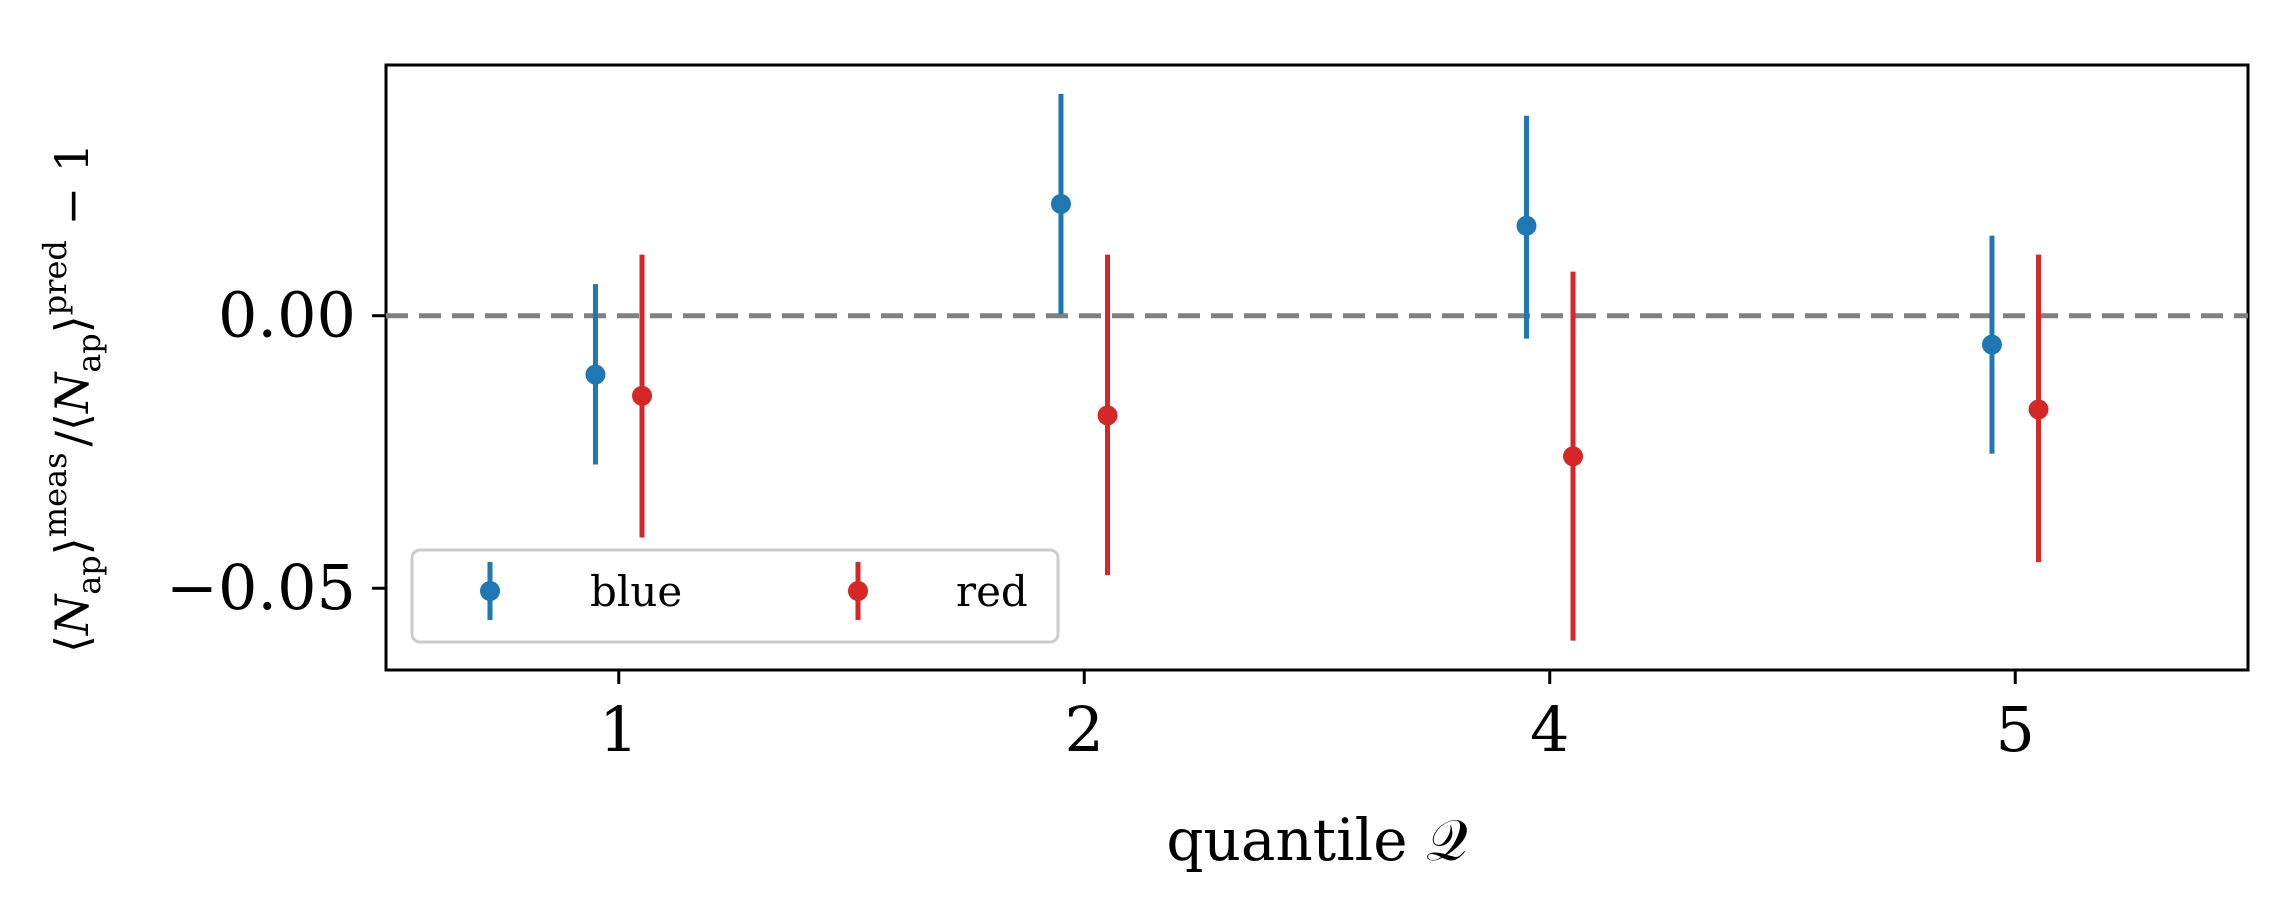 The height and width of the screenshot is (919, 2283). I want to click on x-tick-label: 2, so click(1084, 729).